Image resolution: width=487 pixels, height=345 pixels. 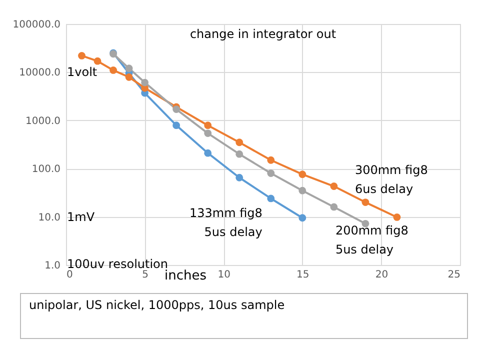 What do you see at coordinates (391, 179) in the screenshot?
I see `series-label: 300mm fig8 6us delay` at bounding box center [391, 179].